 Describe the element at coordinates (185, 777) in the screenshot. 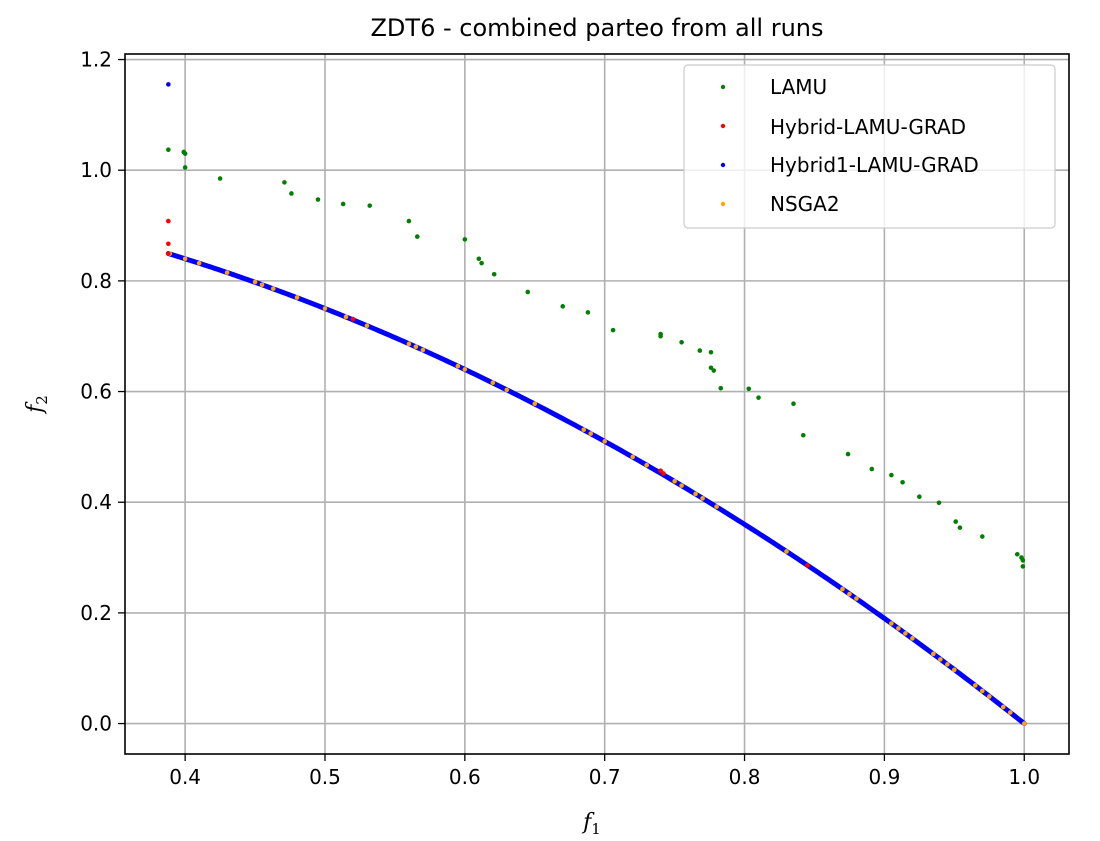

I see `x-tick-label: 0.4` at that location.